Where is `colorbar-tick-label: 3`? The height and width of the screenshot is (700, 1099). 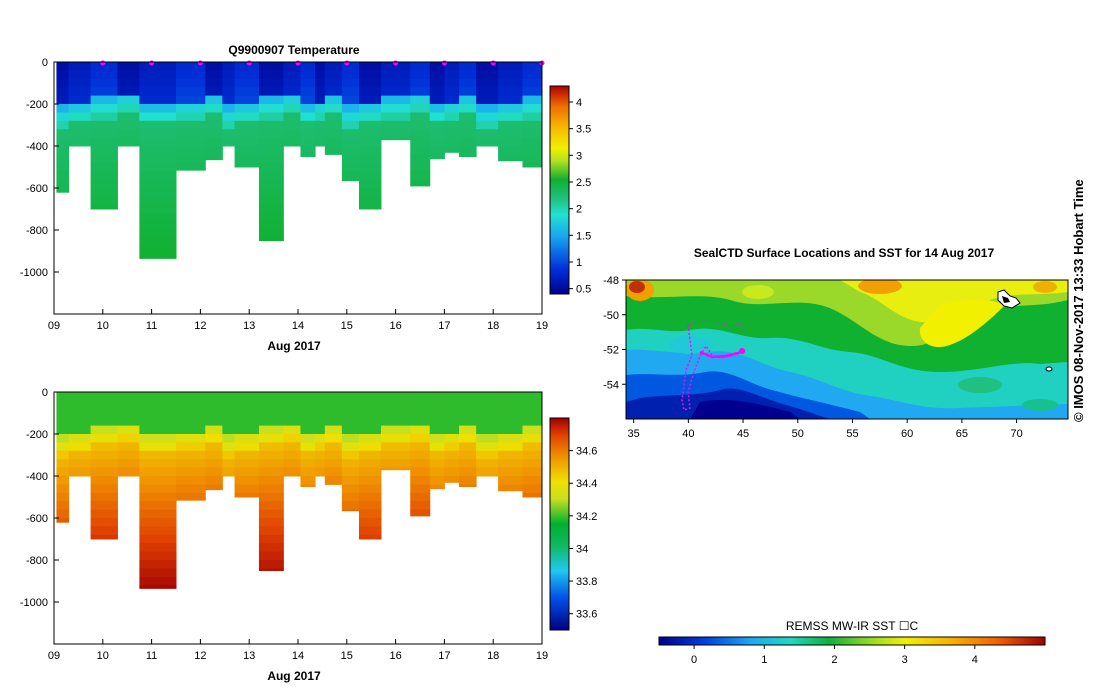
colorbar-tick-label: 3 is located at coordinates (579, 156).